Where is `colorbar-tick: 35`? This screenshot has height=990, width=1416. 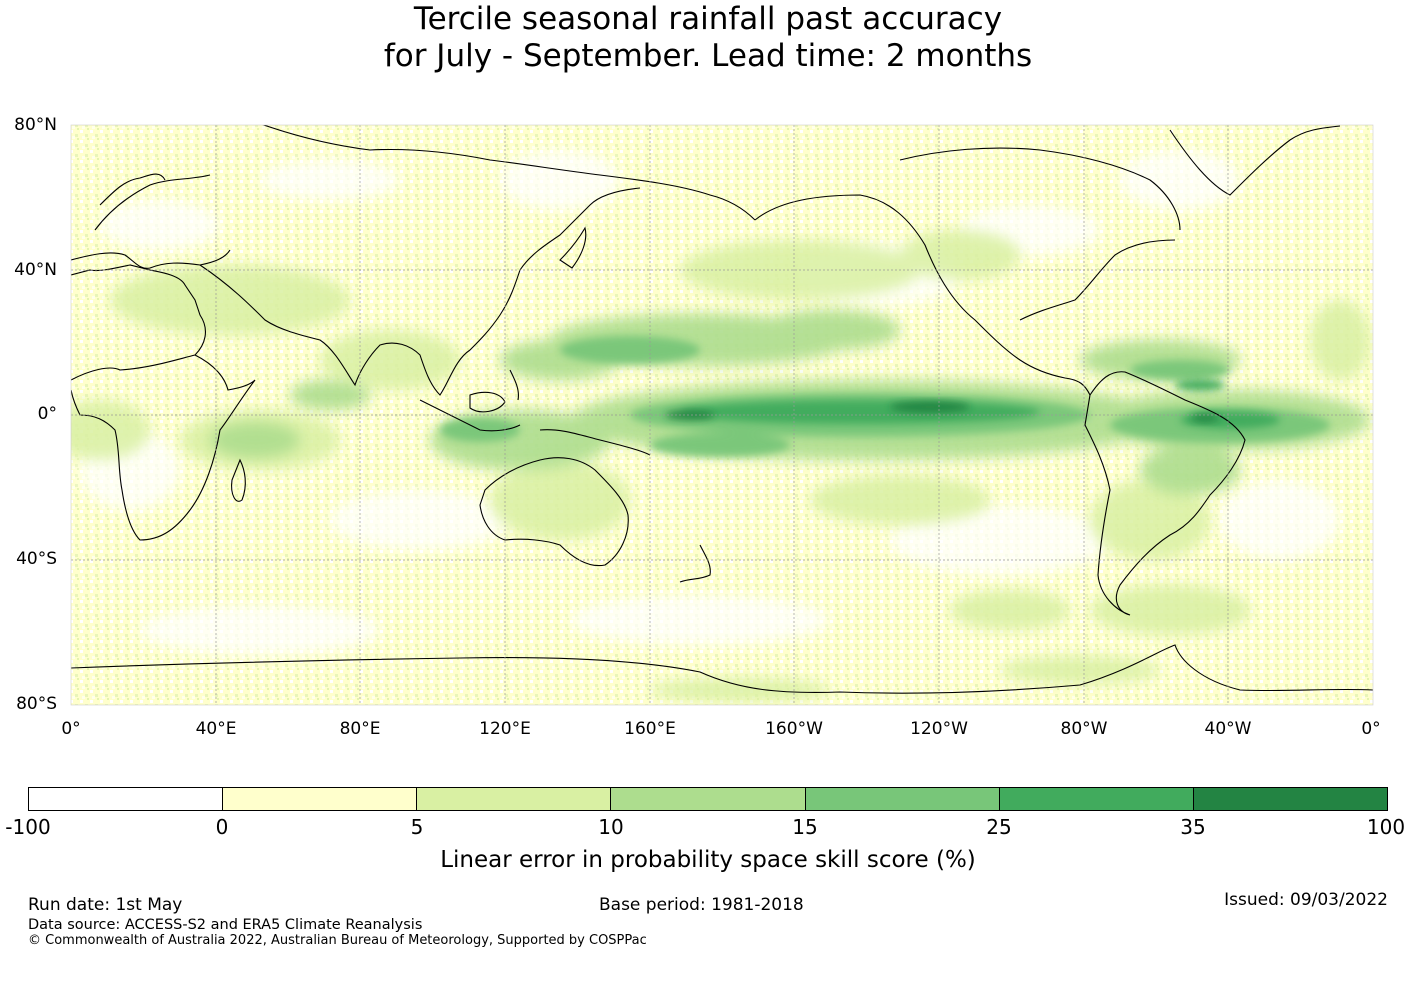
colorbar-tick: 35 is located at coordinates (1193, 827).